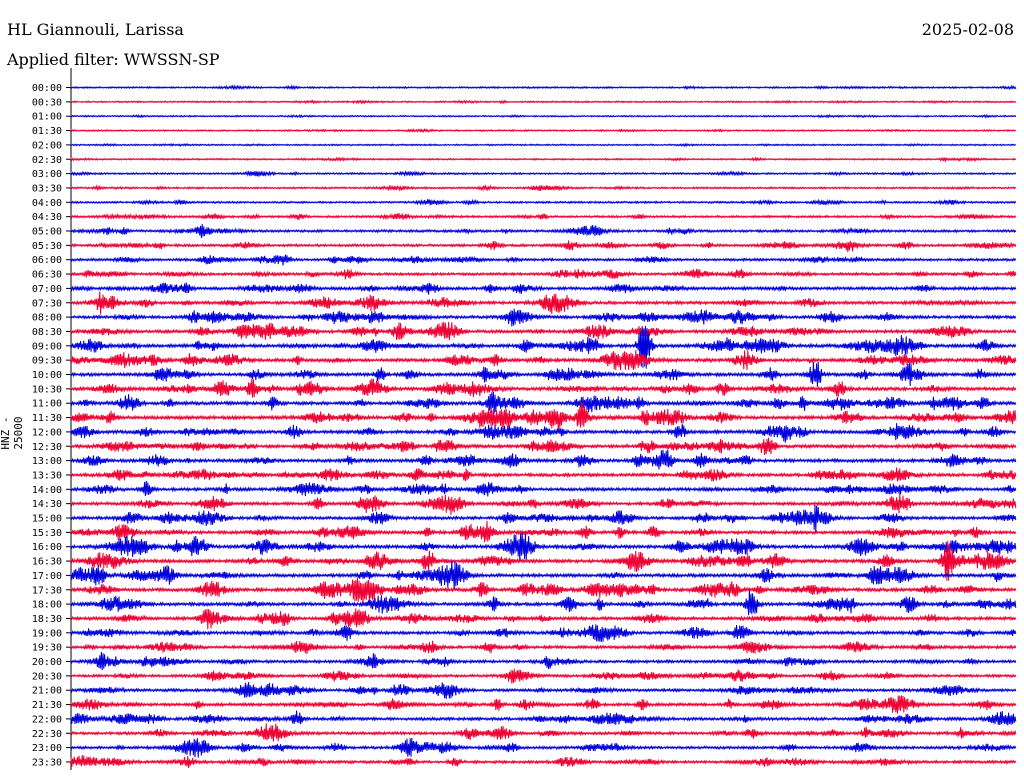 This screenshot has width=1024, height=780. Describe the element at coordinates (47, 547) in the screenshot. I see `time-tick-label: 16:00` at that location.